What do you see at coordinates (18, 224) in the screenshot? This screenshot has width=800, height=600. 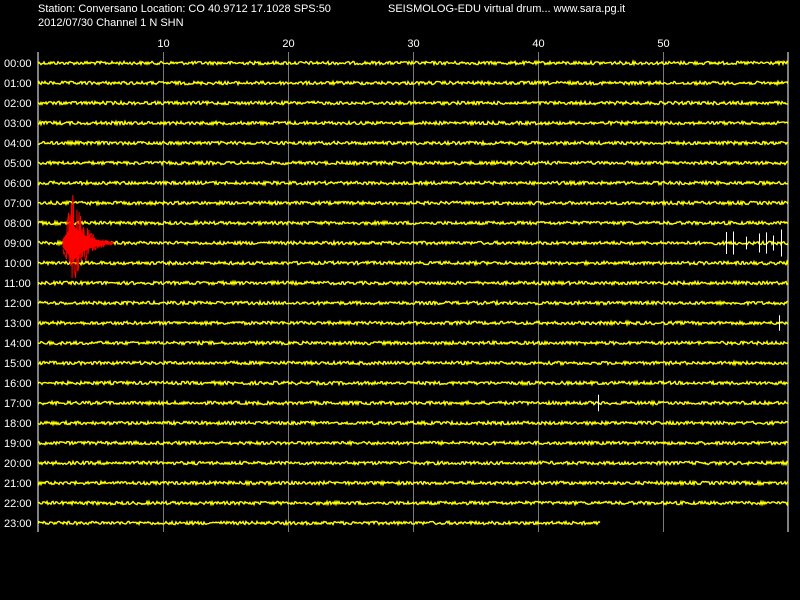 I see `row-time-label: 08:00` at bounding box center [18, 224].